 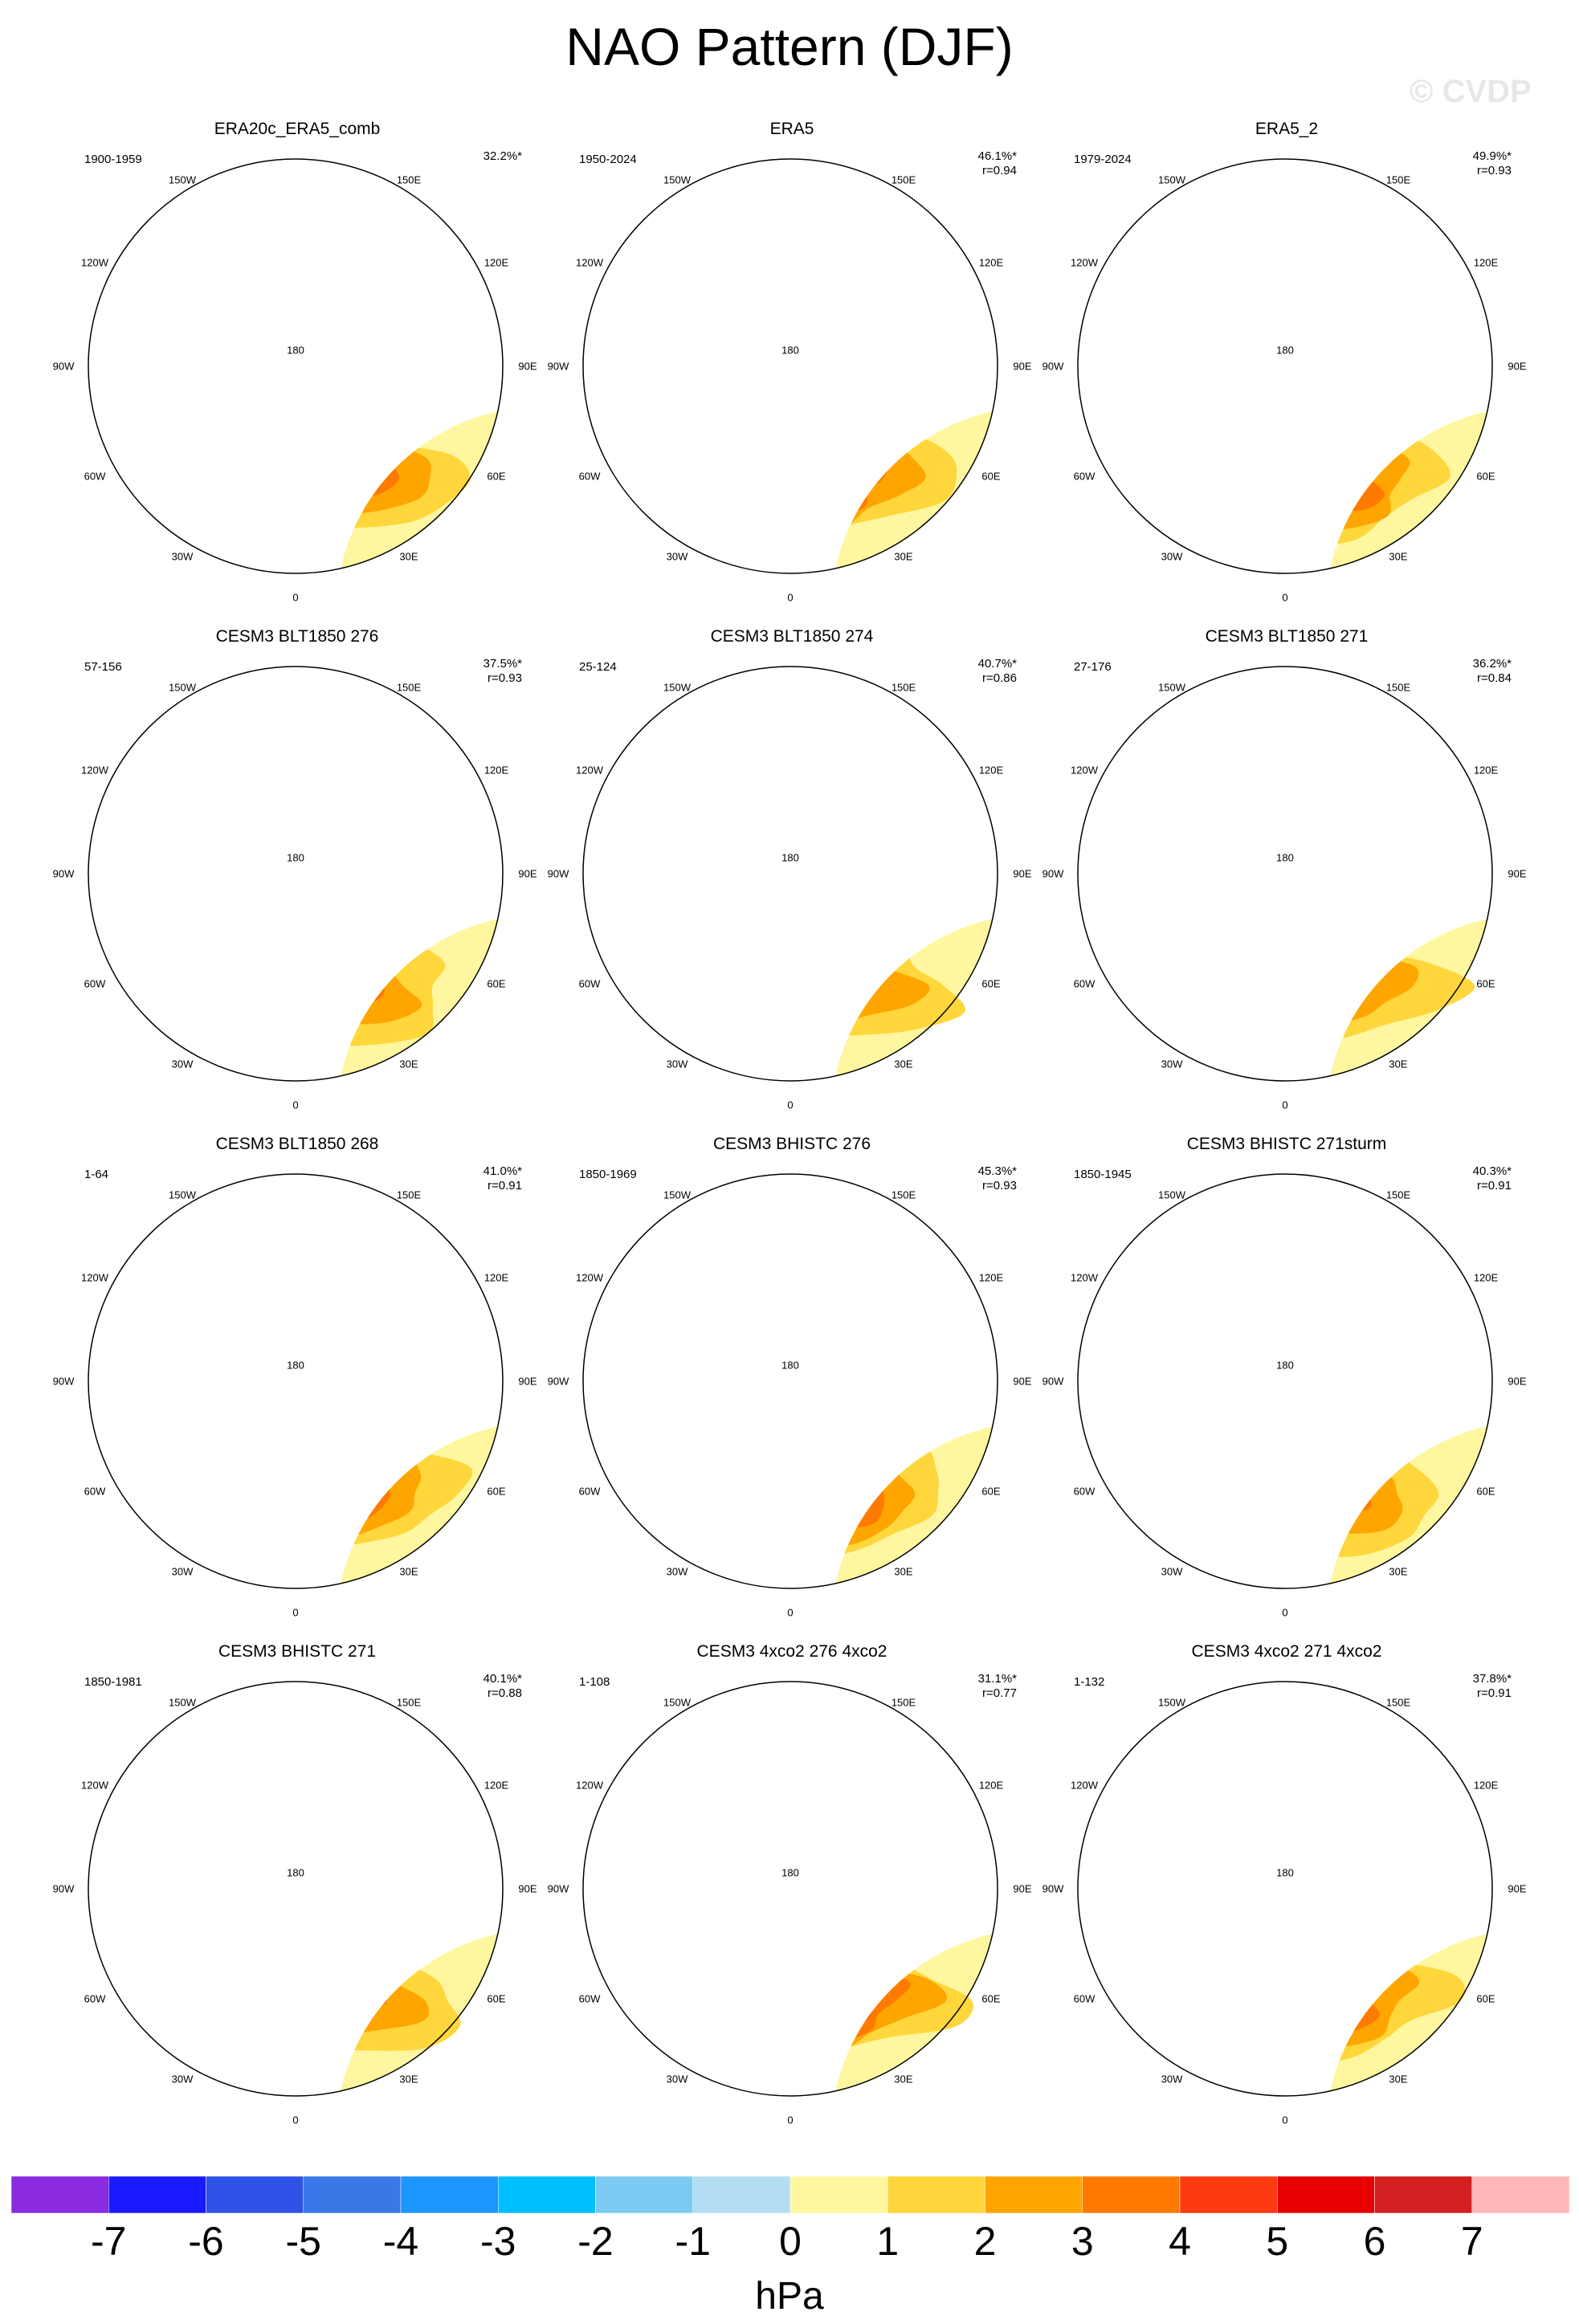 I want to click on panel-years: 1850-1981, so click(x=113, y=1682).